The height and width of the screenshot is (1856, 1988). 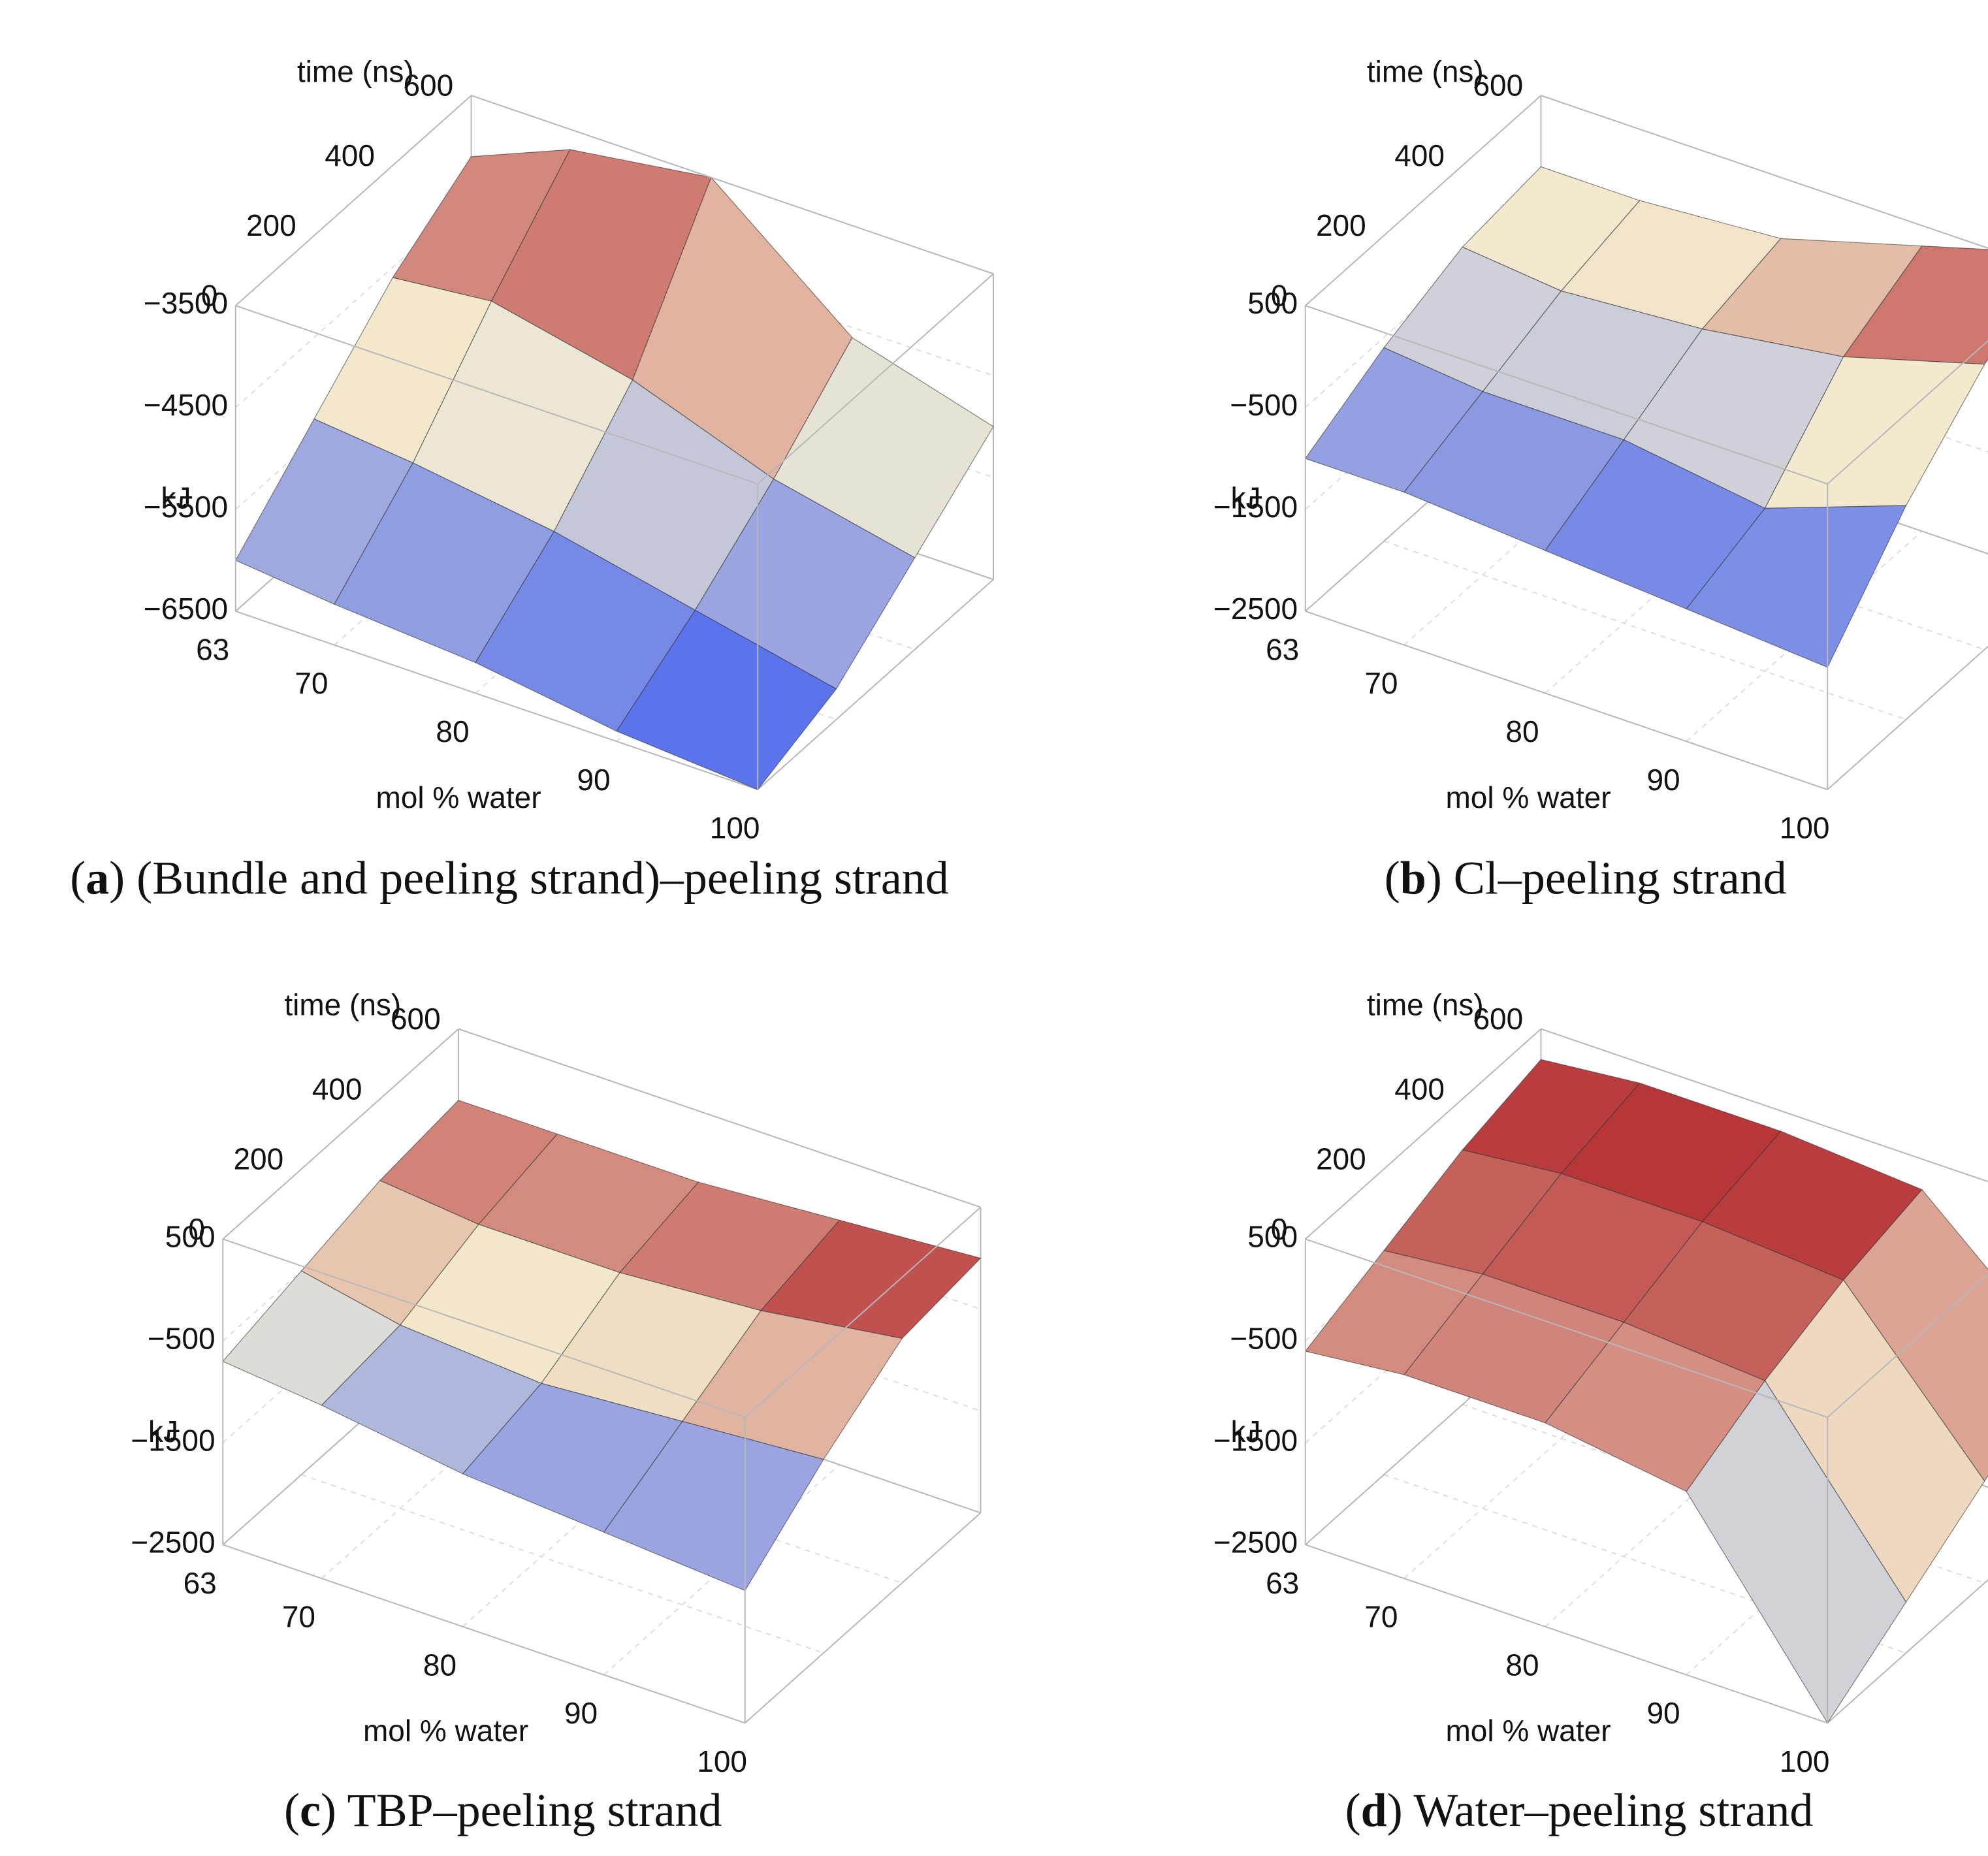 What do you see at coordinates (1413, 878) in the screenshot?
I see `caption-letter: b` at bounding box center [1413, 878].